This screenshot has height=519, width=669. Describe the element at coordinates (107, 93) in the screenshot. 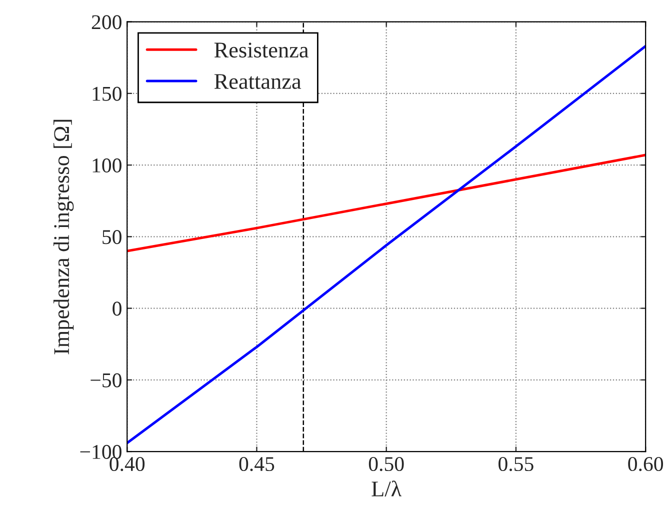

I see `y-tick-label: 150` at that location.